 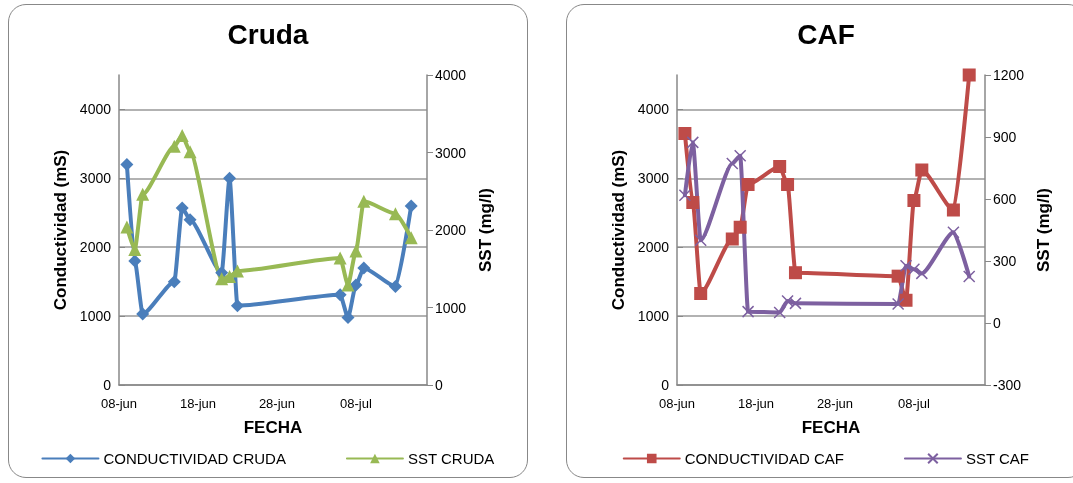 What do you see at coordinates (1005, 199) in the screenshot?
I see `y2-tick-label: 600` at bounding box center [1005, 199].